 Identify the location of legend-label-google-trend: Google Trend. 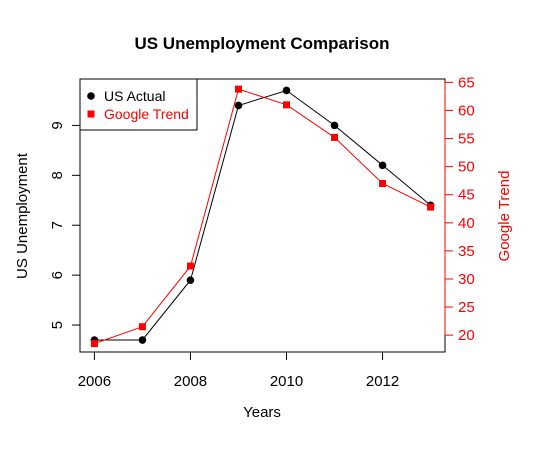
(146, 114).